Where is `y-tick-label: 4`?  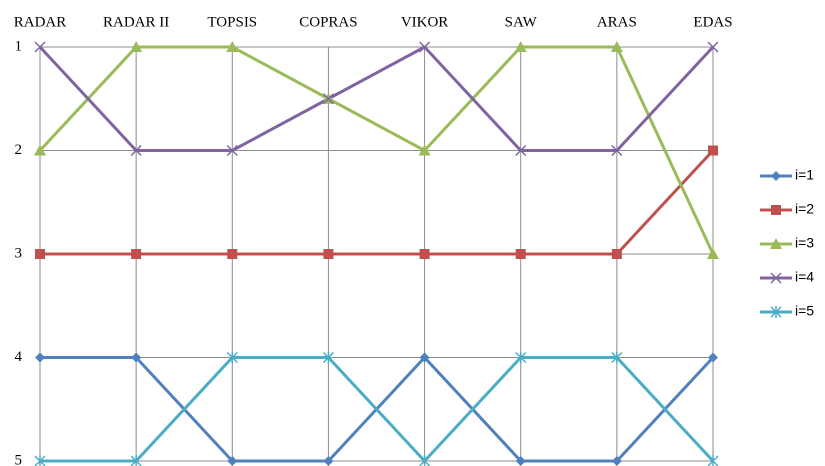
y-tick-label: 4 is located at coordinates (19, 357).